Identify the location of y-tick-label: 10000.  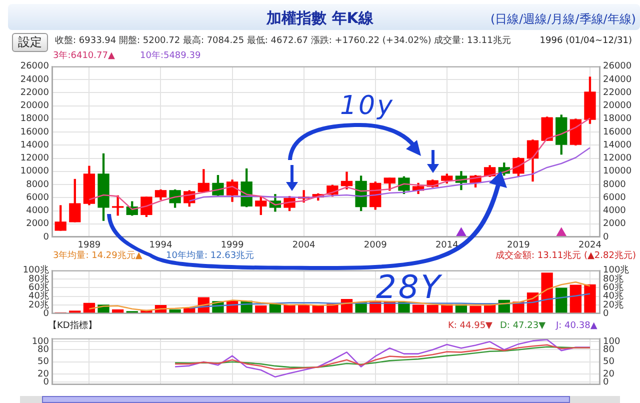
(35, 171).